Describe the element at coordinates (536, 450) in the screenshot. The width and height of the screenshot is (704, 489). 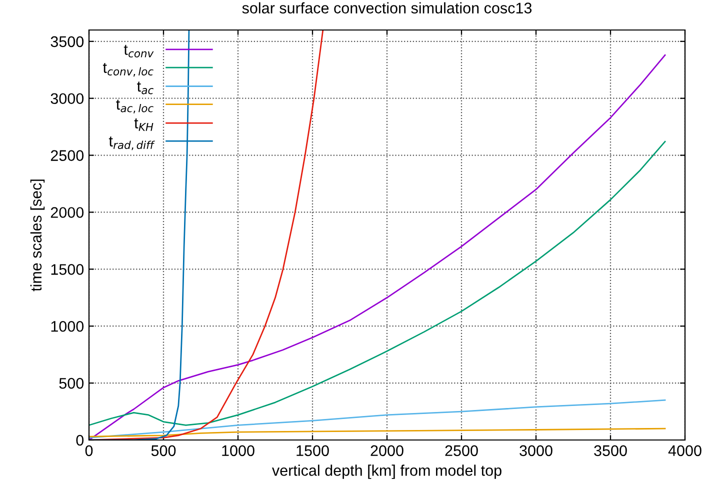
I see `x-tick-label: 3000` at that location.